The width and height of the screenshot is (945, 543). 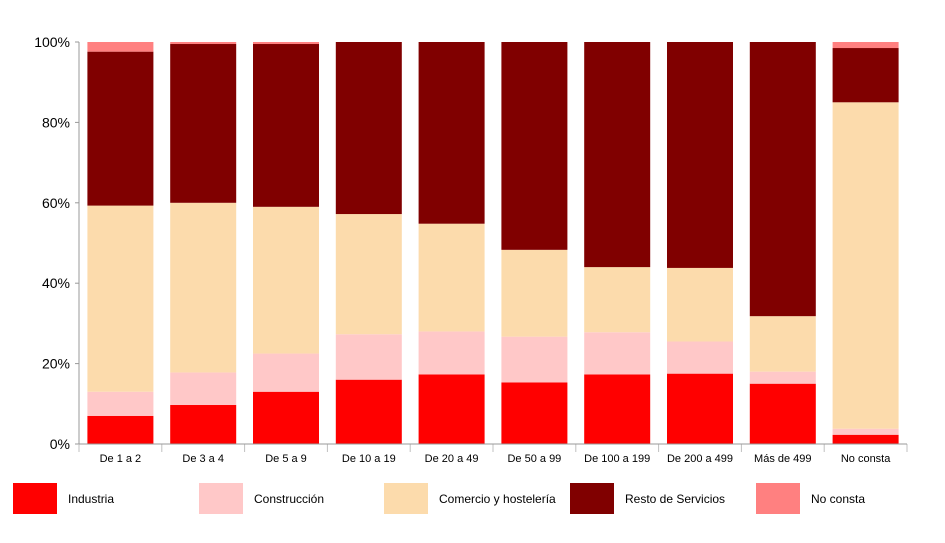 What do you see at coordinates (91, 499) in the screenshot?
I see `legend-label: Industria` at bounding box center [91, 499].